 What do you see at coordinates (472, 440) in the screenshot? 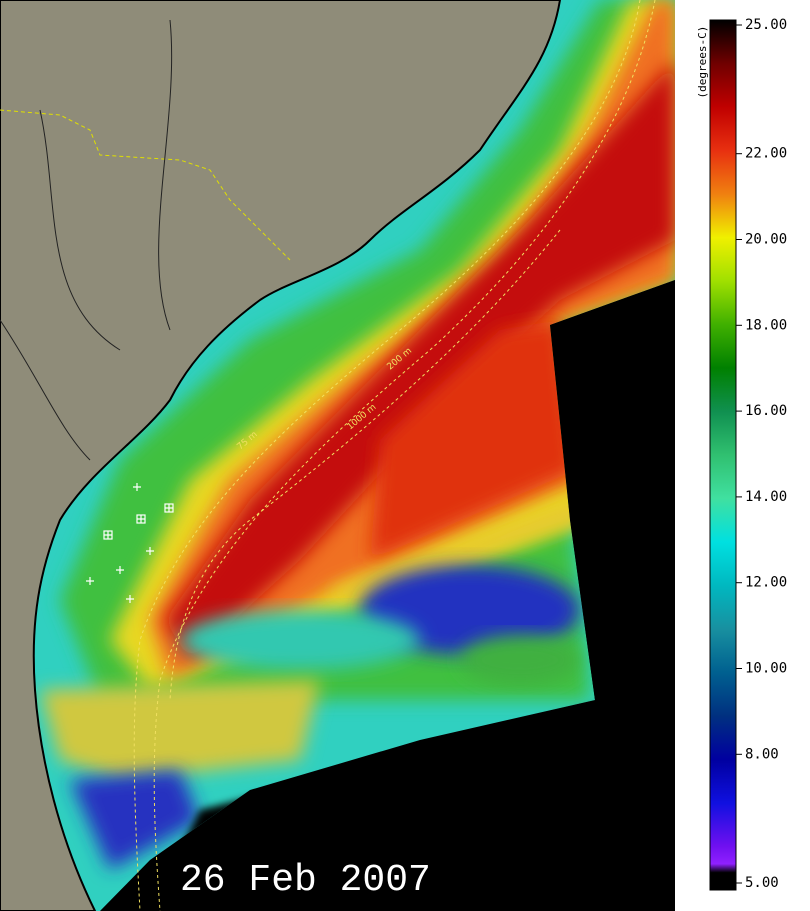
I see `sst-red-east` at bounding box center [472, 440].